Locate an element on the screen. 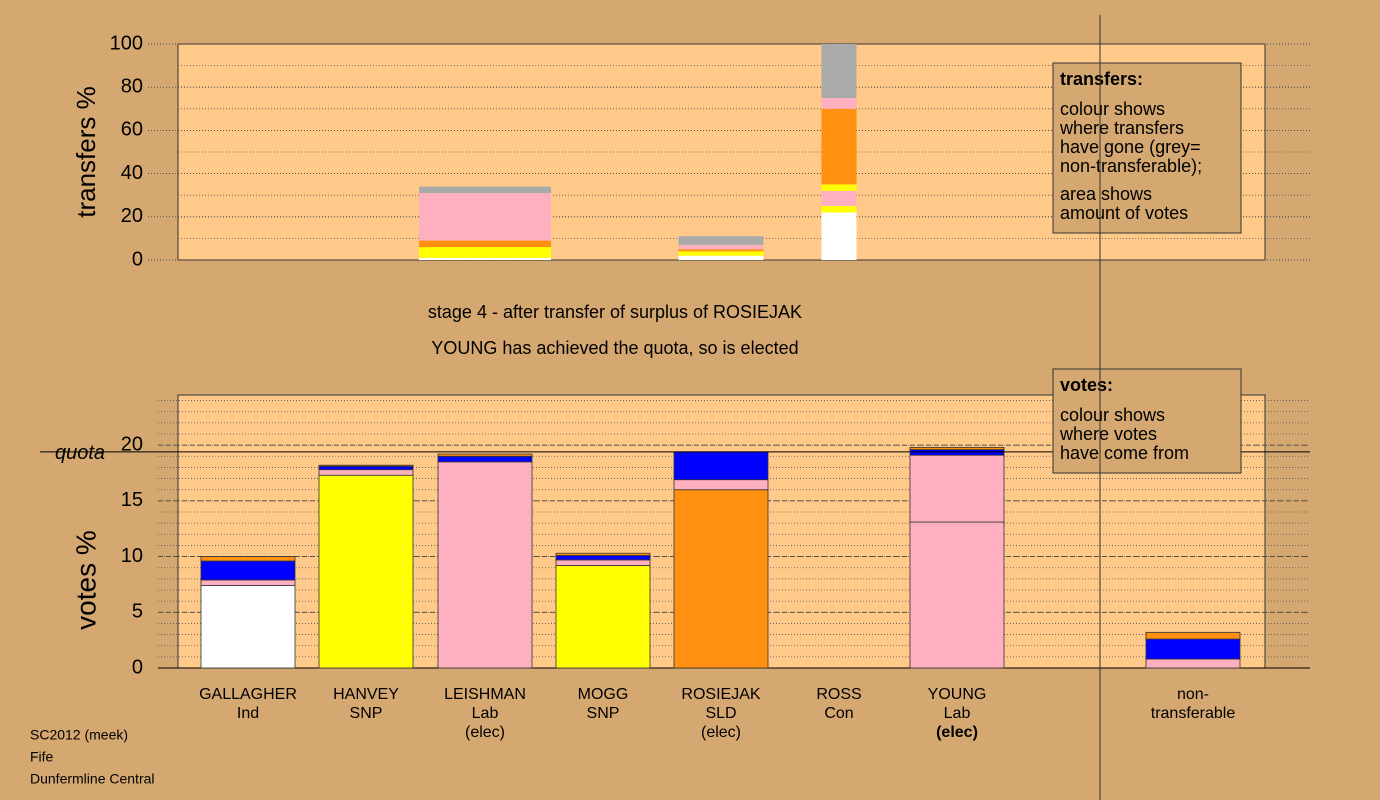  y-tick-label: 60 is located at coordinates (132, 130).